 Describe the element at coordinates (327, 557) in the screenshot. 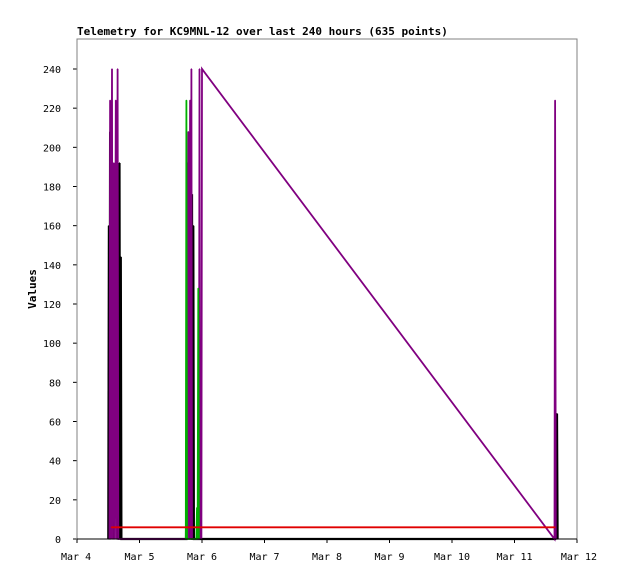

I see `x-tick-label: Mar 8` at that location.